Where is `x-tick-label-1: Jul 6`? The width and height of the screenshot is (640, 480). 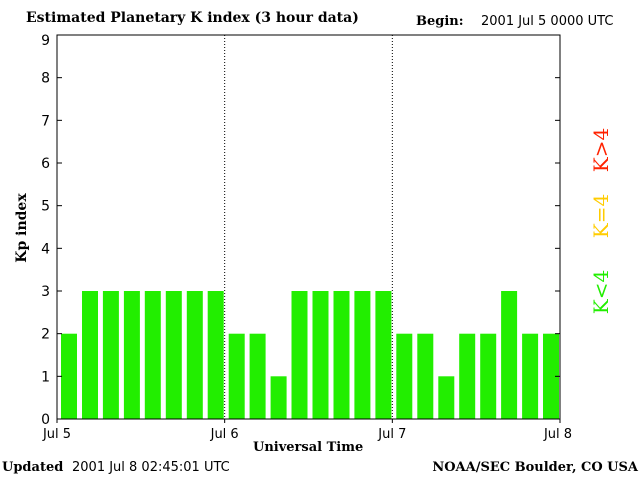 x-tick-label-1: Jul 6 is located at coordinates (224, 434).